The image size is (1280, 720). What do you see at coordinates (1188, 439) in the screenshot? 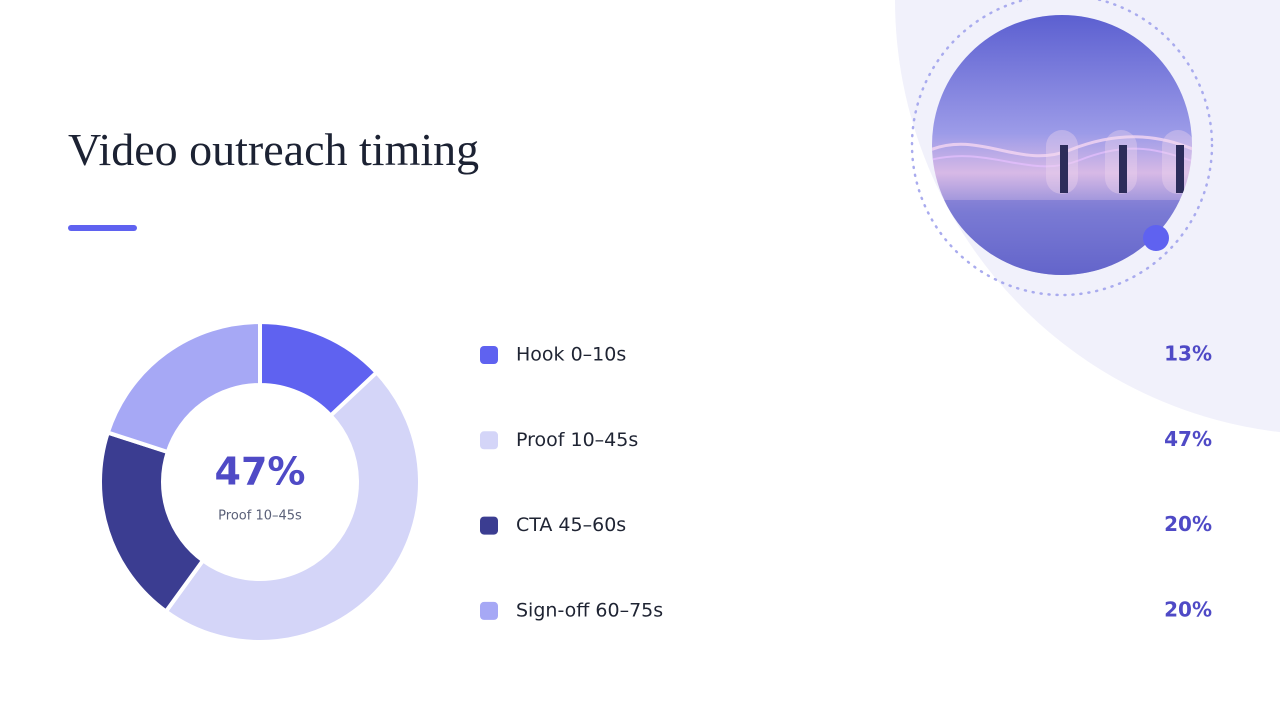
I see `legend-value: 47%` at bounding box center [1188, 439].